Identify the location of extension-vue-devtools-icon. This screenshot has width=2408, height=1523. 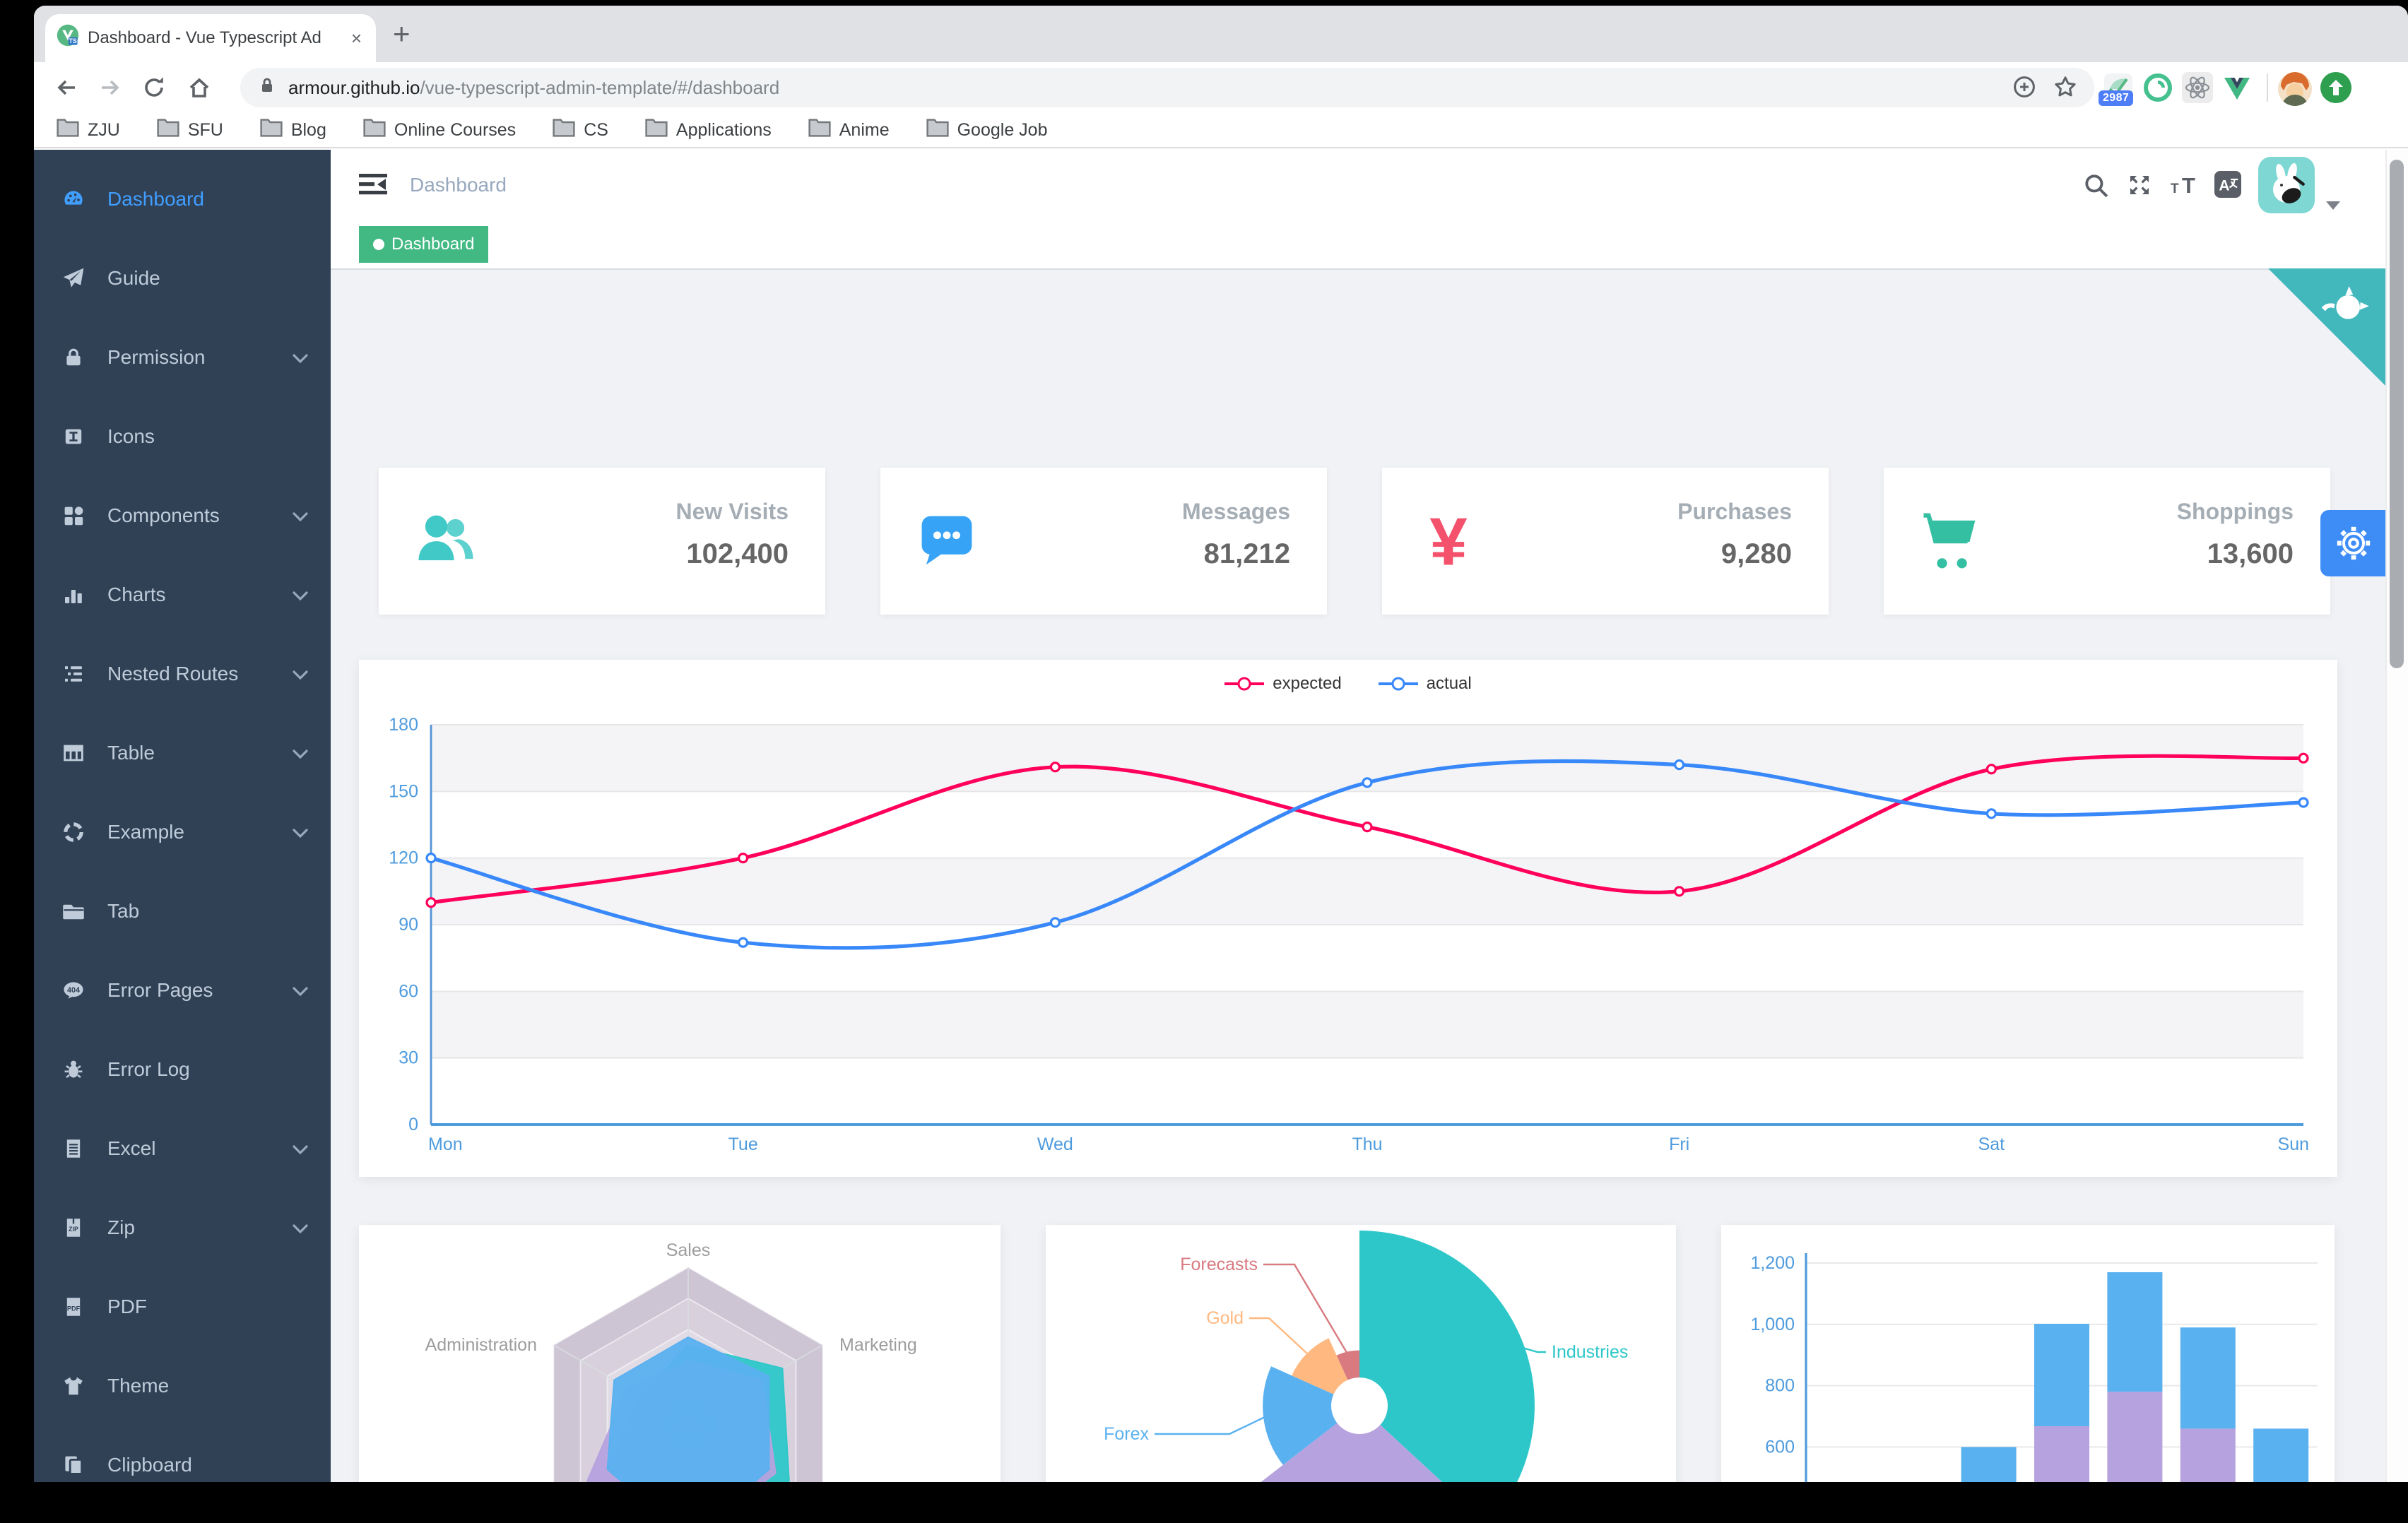
(2237, 90).